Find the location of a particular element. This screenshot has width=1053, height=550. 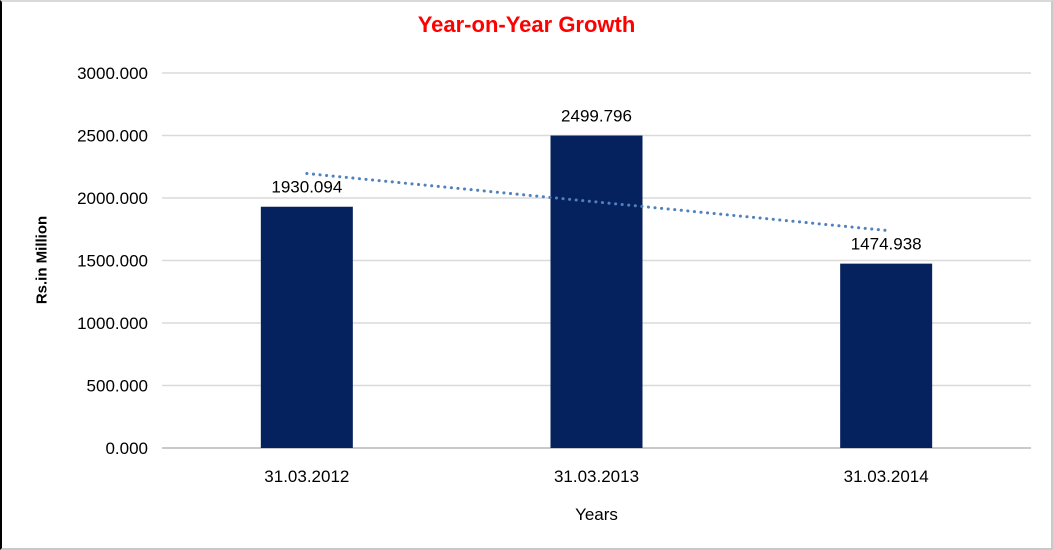

y-axis-title: Rs.in Million is located at coordinates (41, 260).